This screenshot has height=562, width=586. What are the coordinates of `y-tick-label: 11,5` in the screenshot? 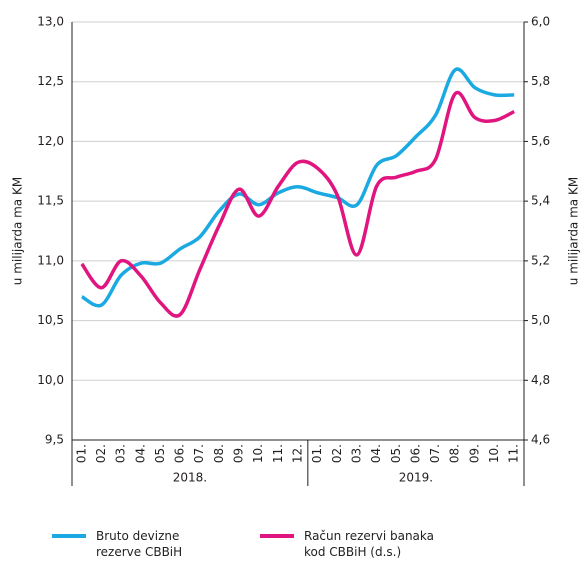 It's located at (50, 201).